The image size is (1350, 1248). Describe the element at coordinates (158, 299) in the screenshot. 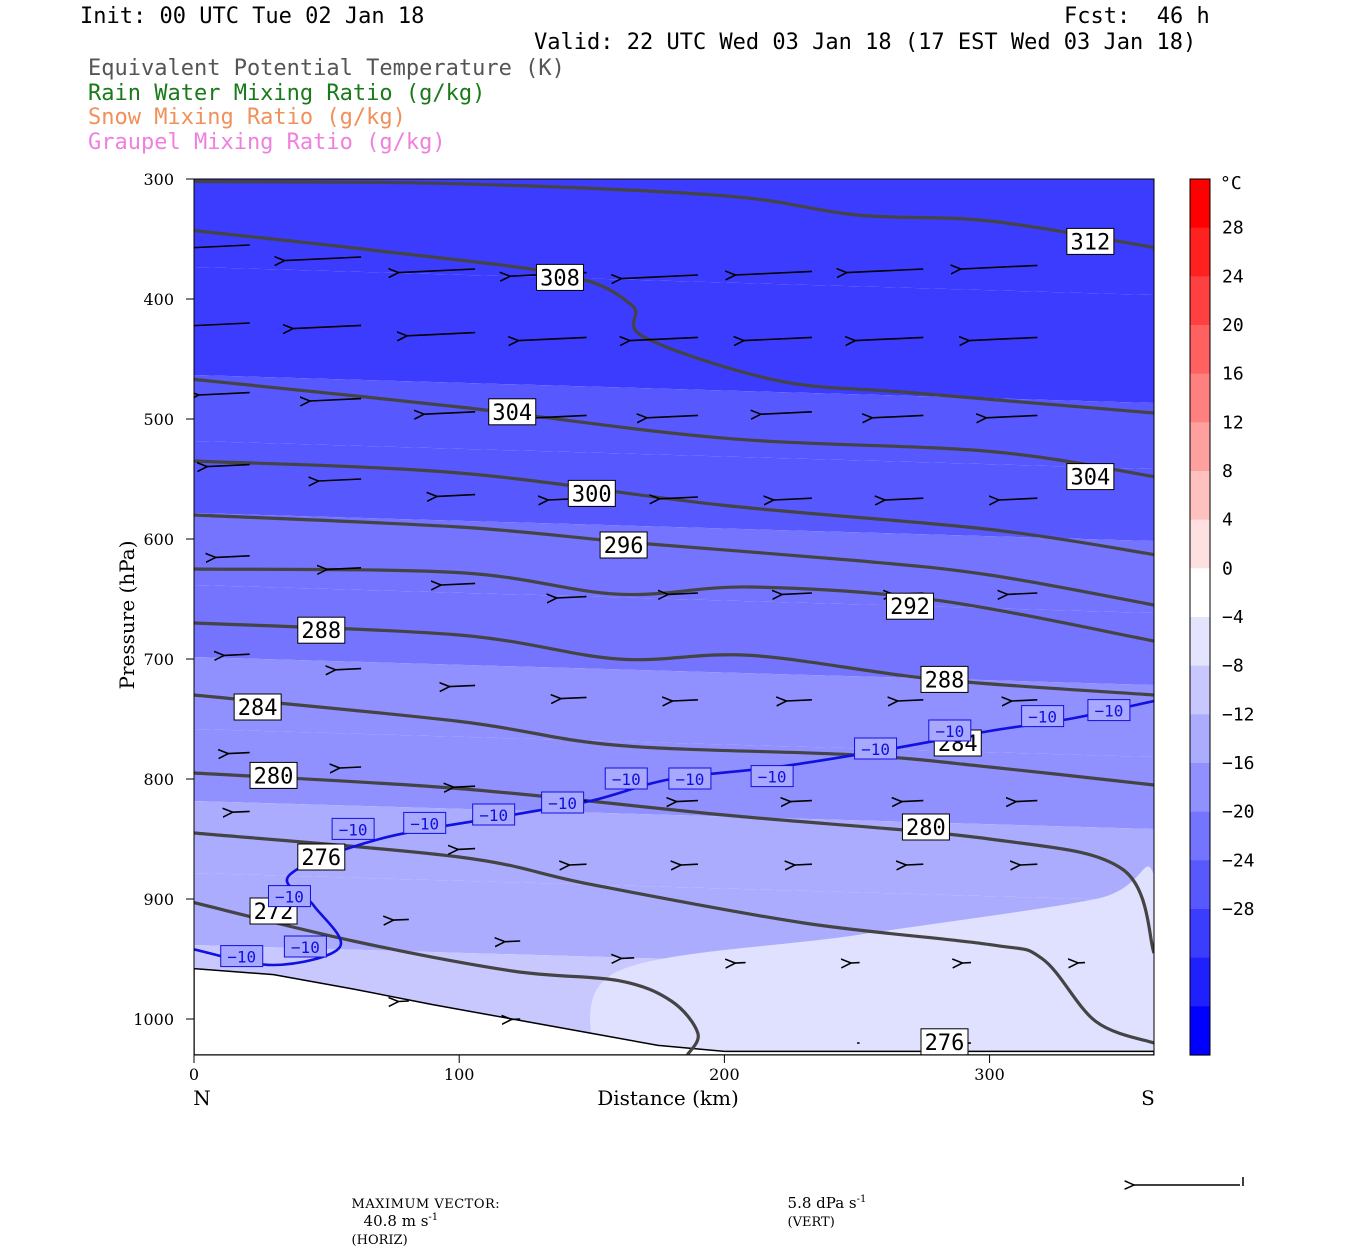

I see `y-tick-label: 400` at that location.